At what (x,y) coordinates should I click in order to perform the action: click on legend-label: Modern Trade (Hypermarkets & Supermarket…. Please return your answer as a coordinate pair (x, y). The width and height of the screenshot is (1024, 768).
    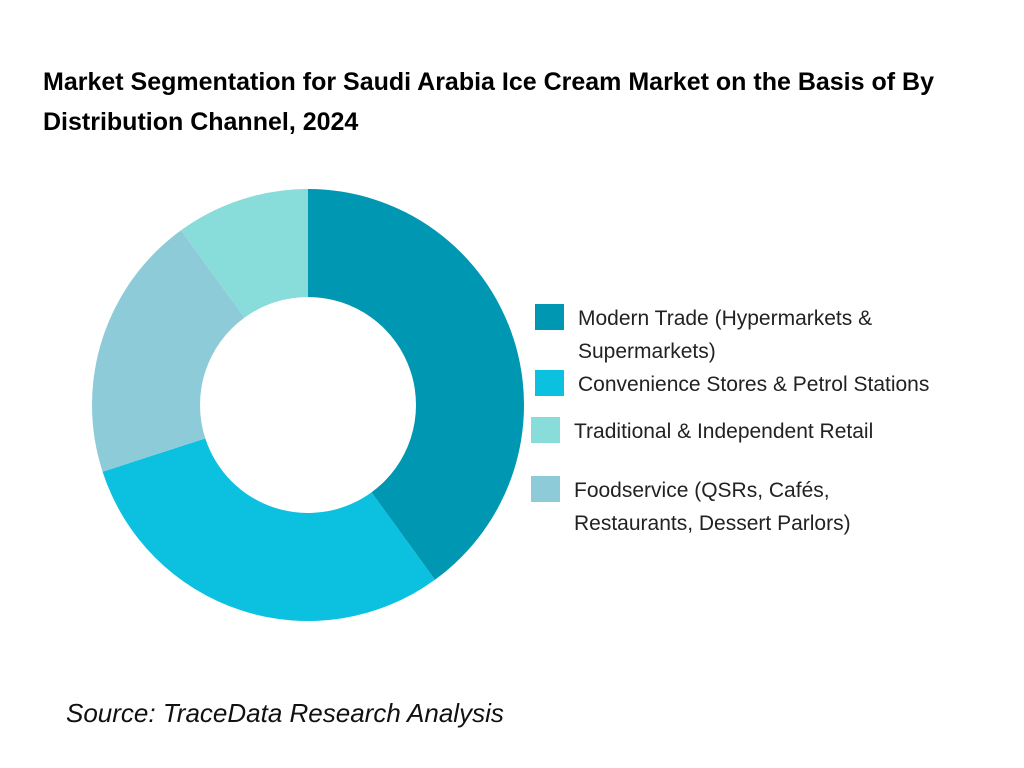
    Looking at the image, I should click on (725, 335).